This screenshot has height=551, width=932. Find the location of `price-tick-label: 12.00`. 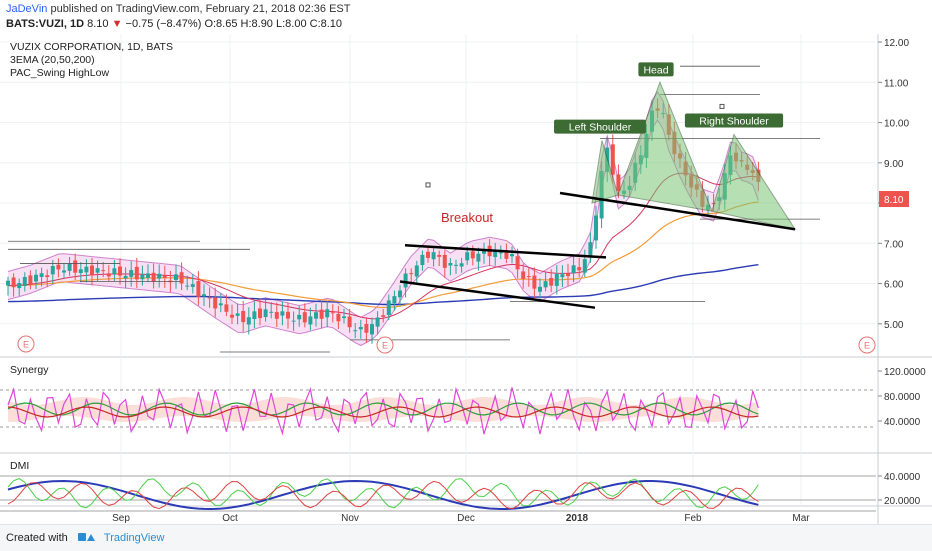

price-tick-label: 12.00 is located at coordinates (896, 43).